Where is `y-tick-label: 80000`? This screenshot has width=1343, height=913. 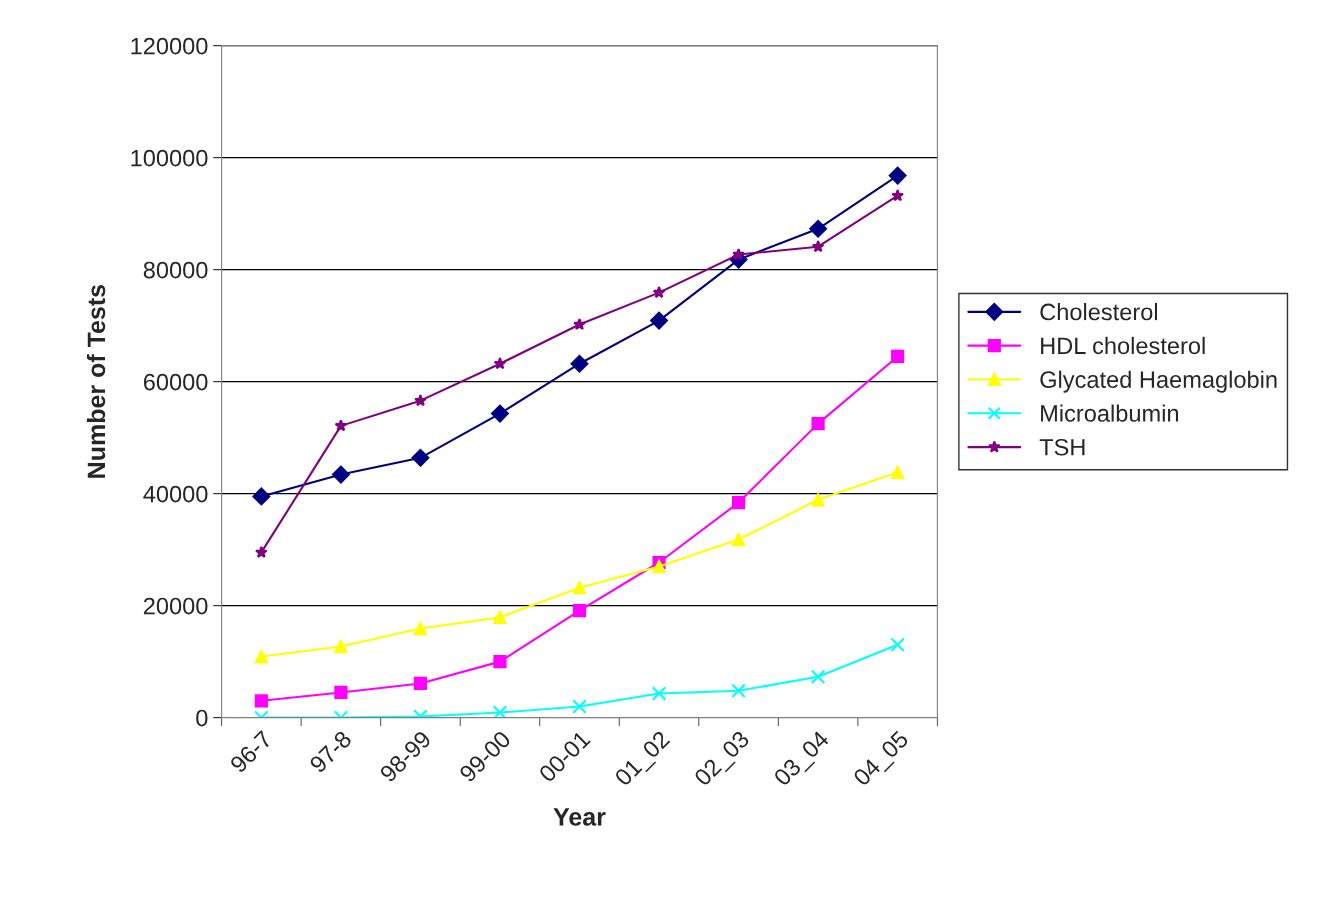
y-tick-label: 80000 is located at coordinates (175, 270).